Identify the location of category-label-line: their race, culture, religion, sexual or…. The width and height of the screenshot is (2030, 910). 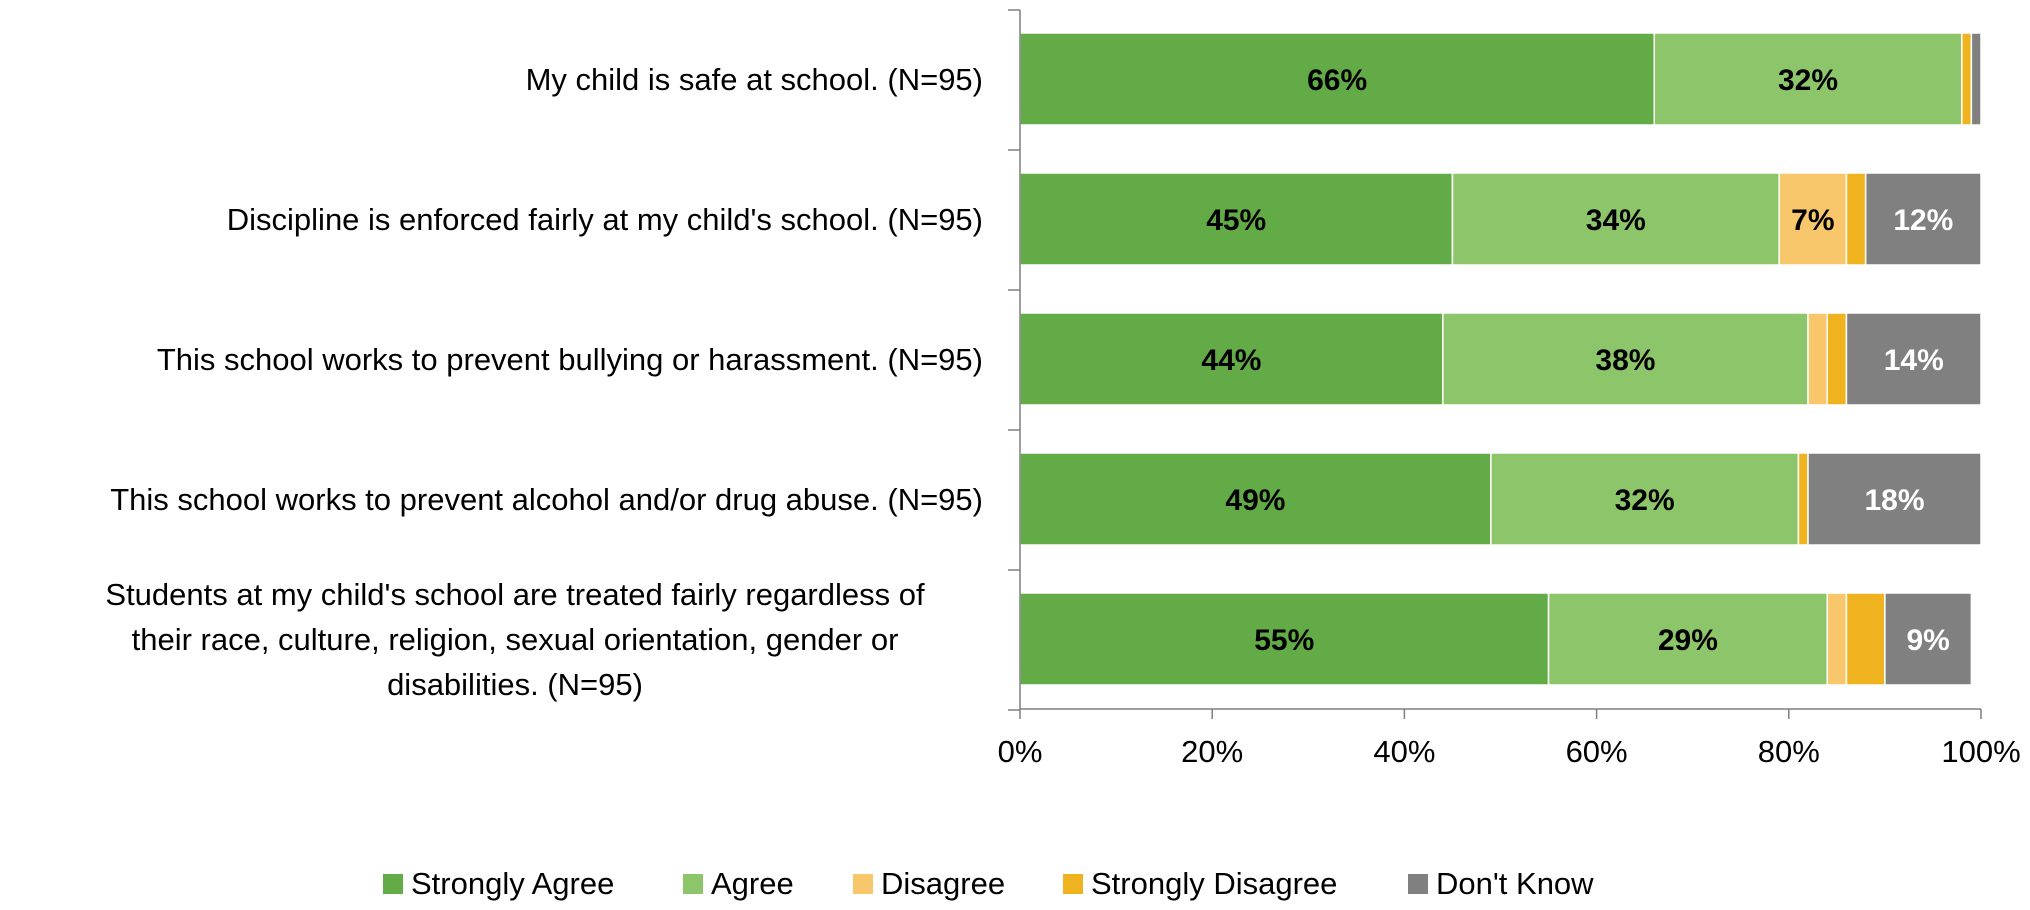
(515, 639).